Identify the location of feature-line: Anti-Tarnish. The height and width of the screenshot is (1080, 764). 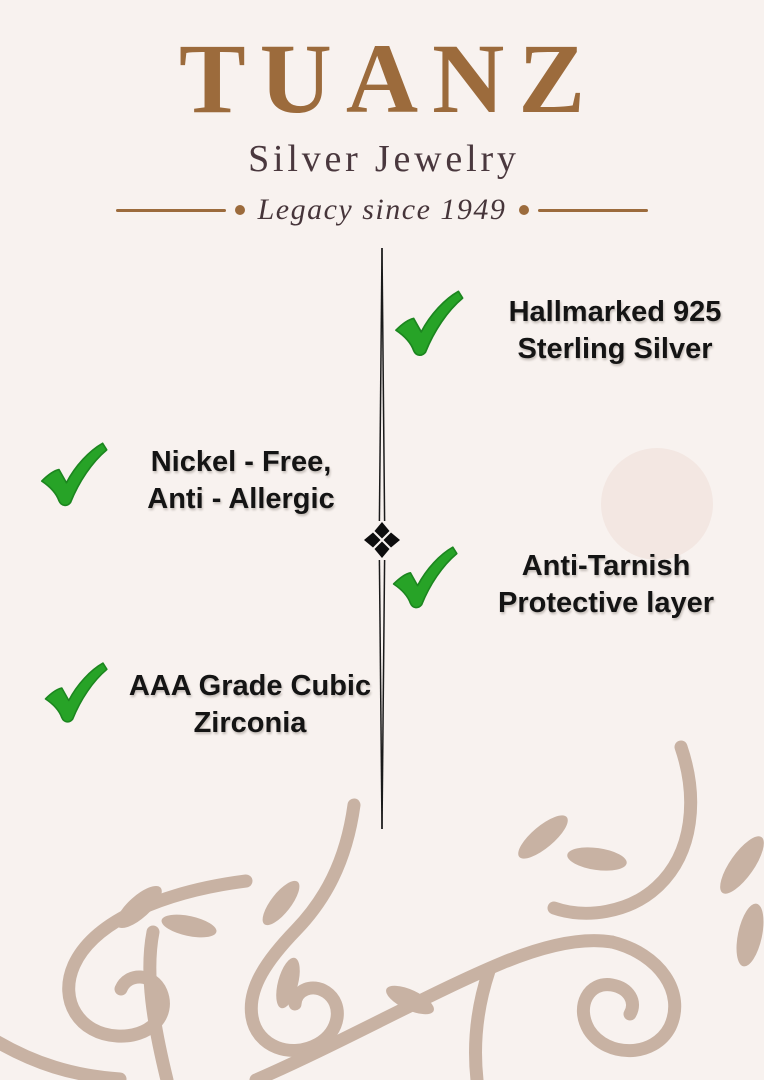
(606, 566).